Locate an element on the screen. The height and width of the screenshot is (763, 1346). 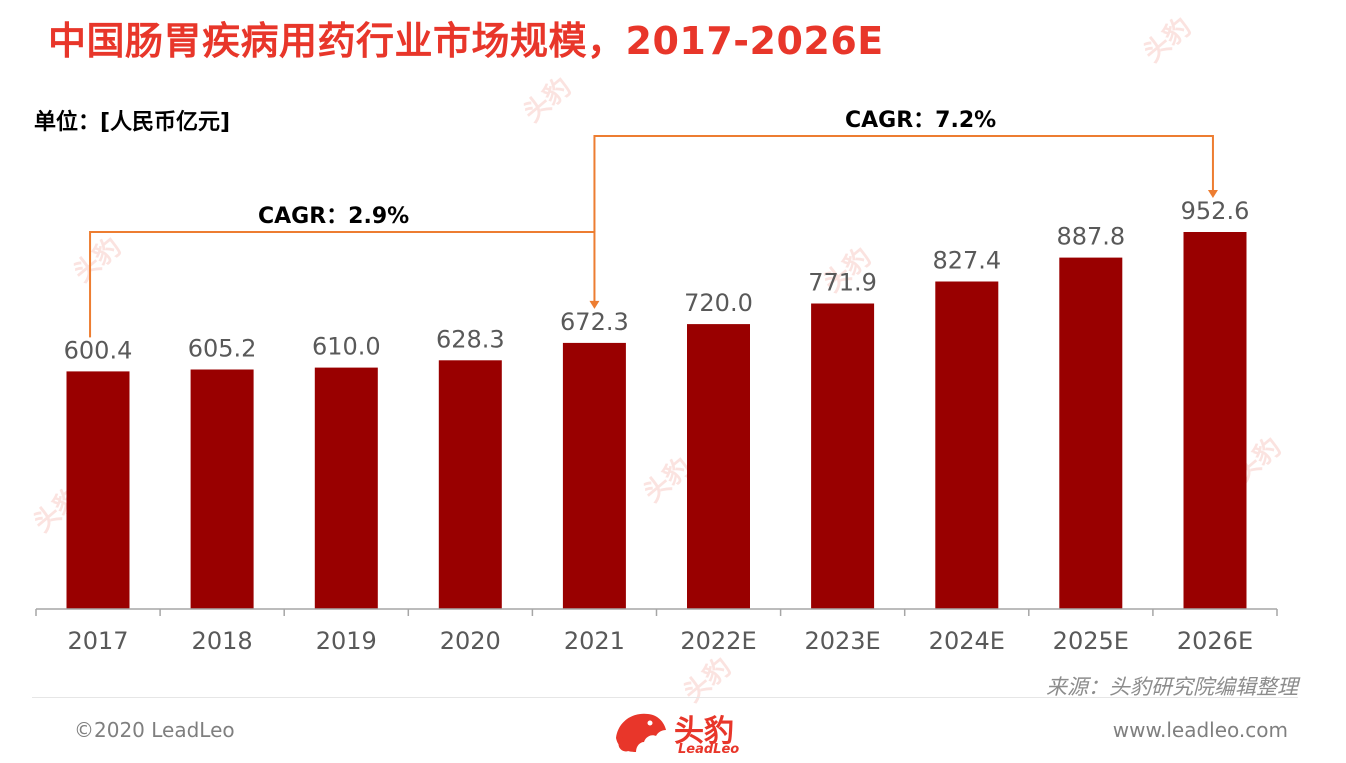
cagr-arrowhead-2021 is located at coordinates (594, 304).